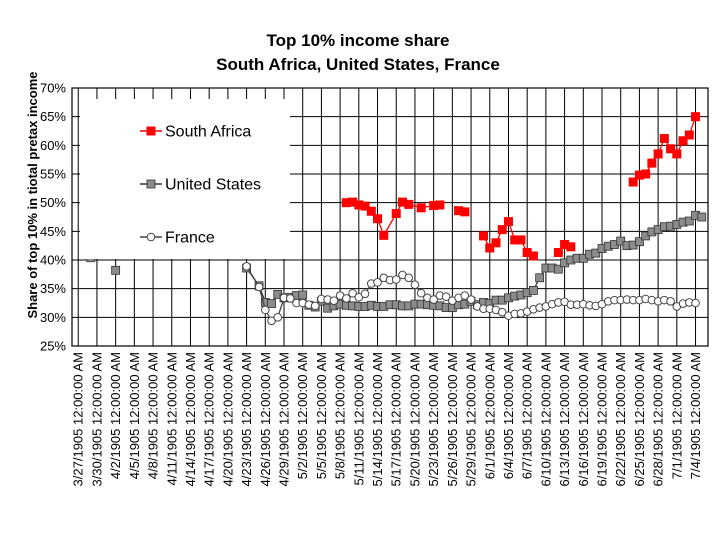 The image size is (720, 545). Describe the element at coordinates (53, 88) in the screenshot. I see `y-tick-label: 70%` at that location.